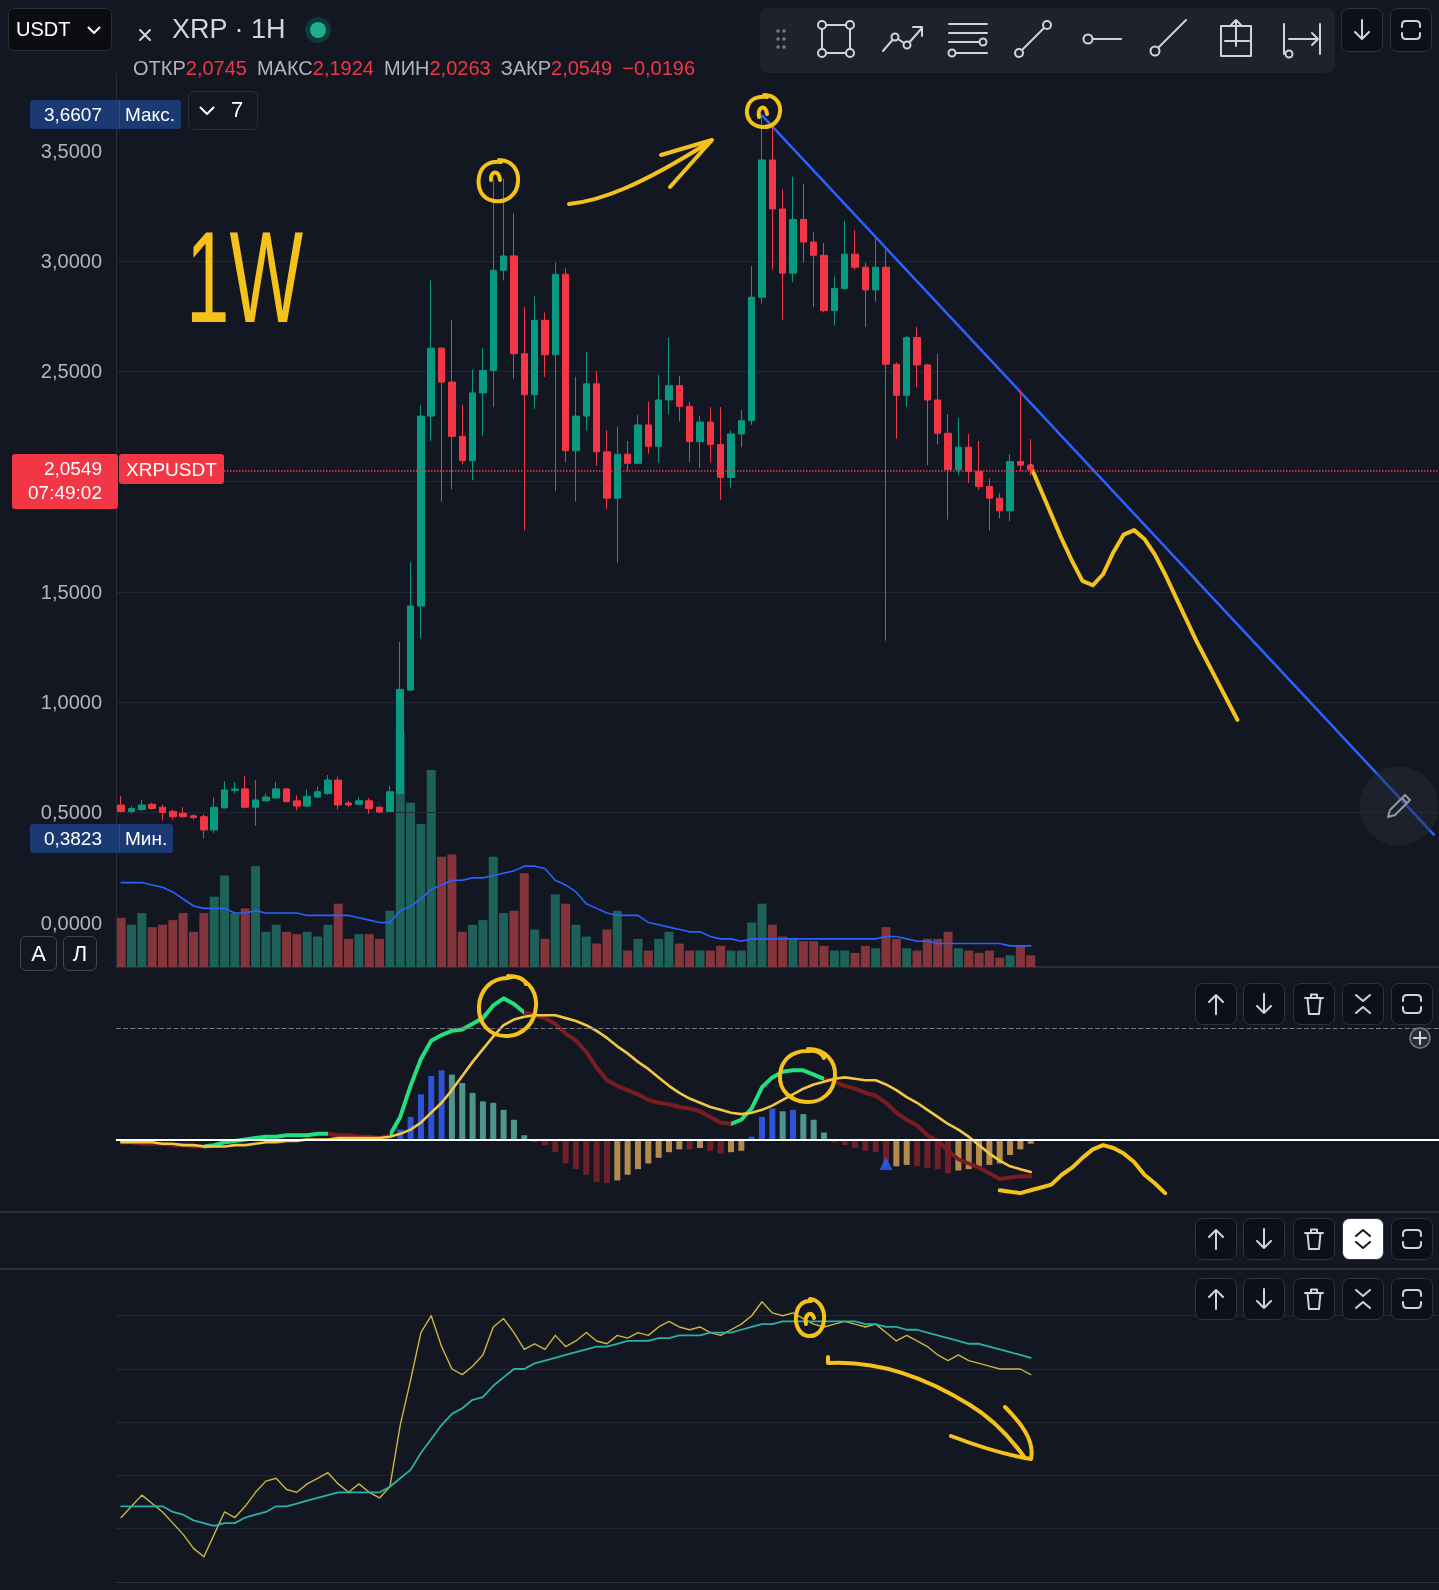  Describe the element at coordinates (582, 68) in the screenshot. I see `annotation: 2,0549` at that location.